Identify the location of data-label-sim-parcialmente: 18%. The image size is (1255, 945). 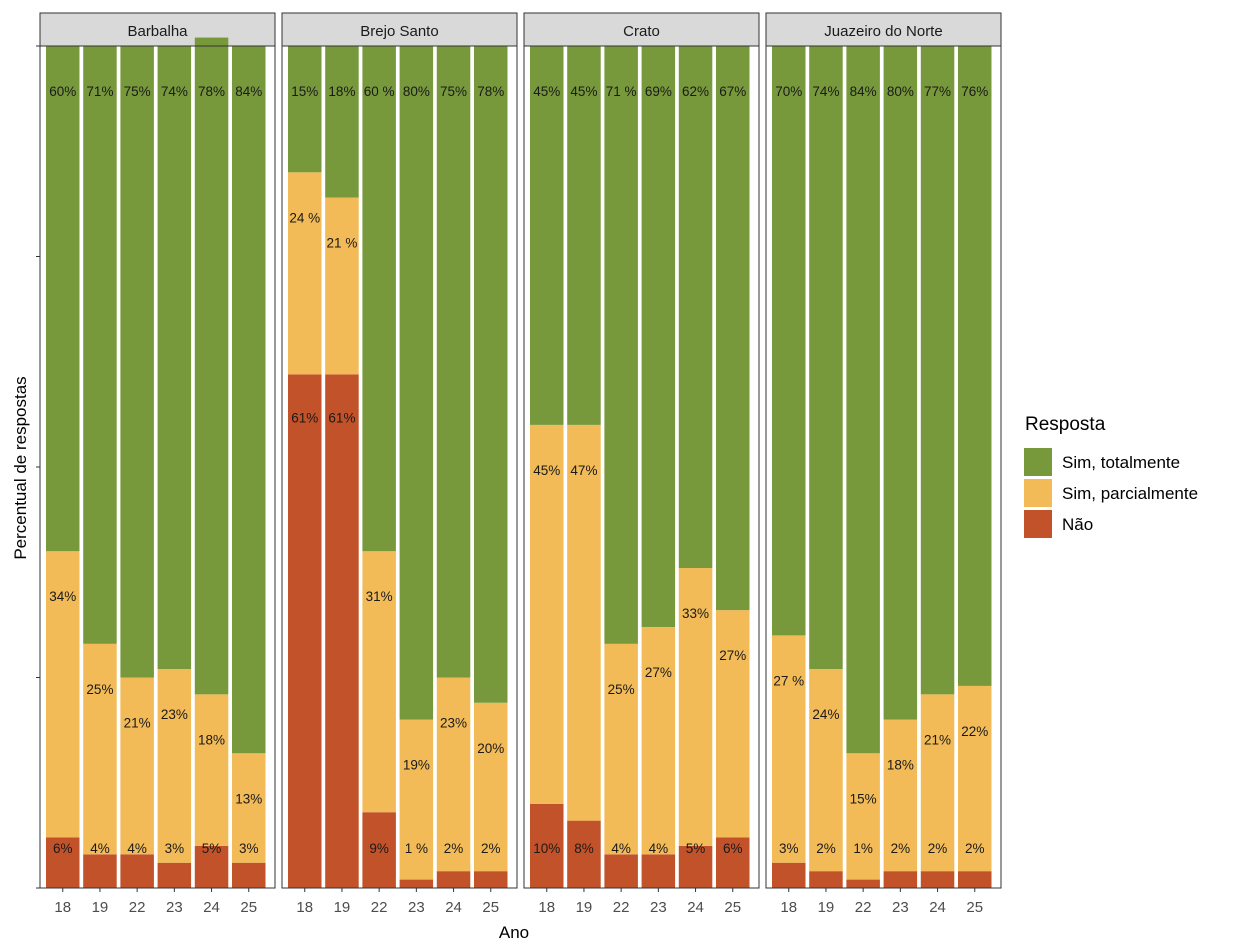
(900, 765).